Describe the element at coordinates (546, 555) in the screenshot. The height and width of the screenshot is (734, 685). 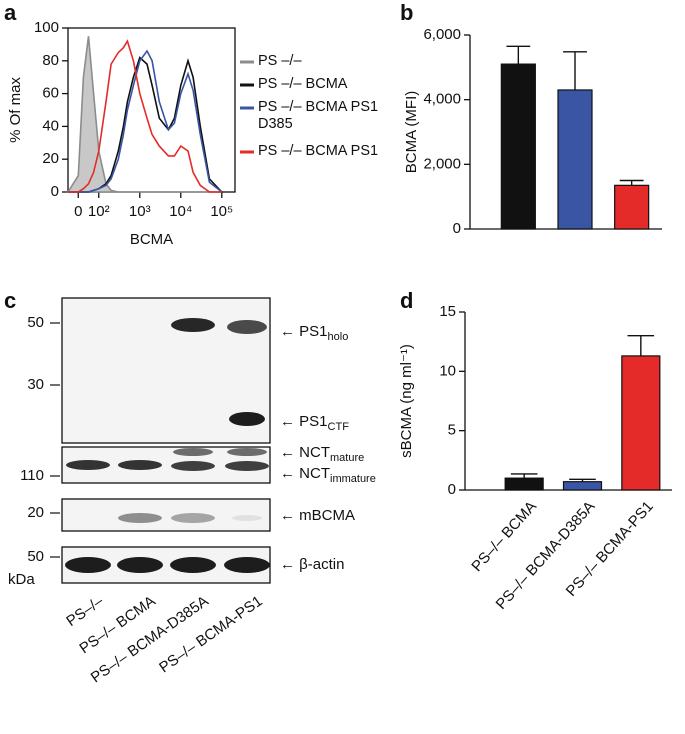
I see `x-tick-label: PS–/– BCMA-D385A` at that location.